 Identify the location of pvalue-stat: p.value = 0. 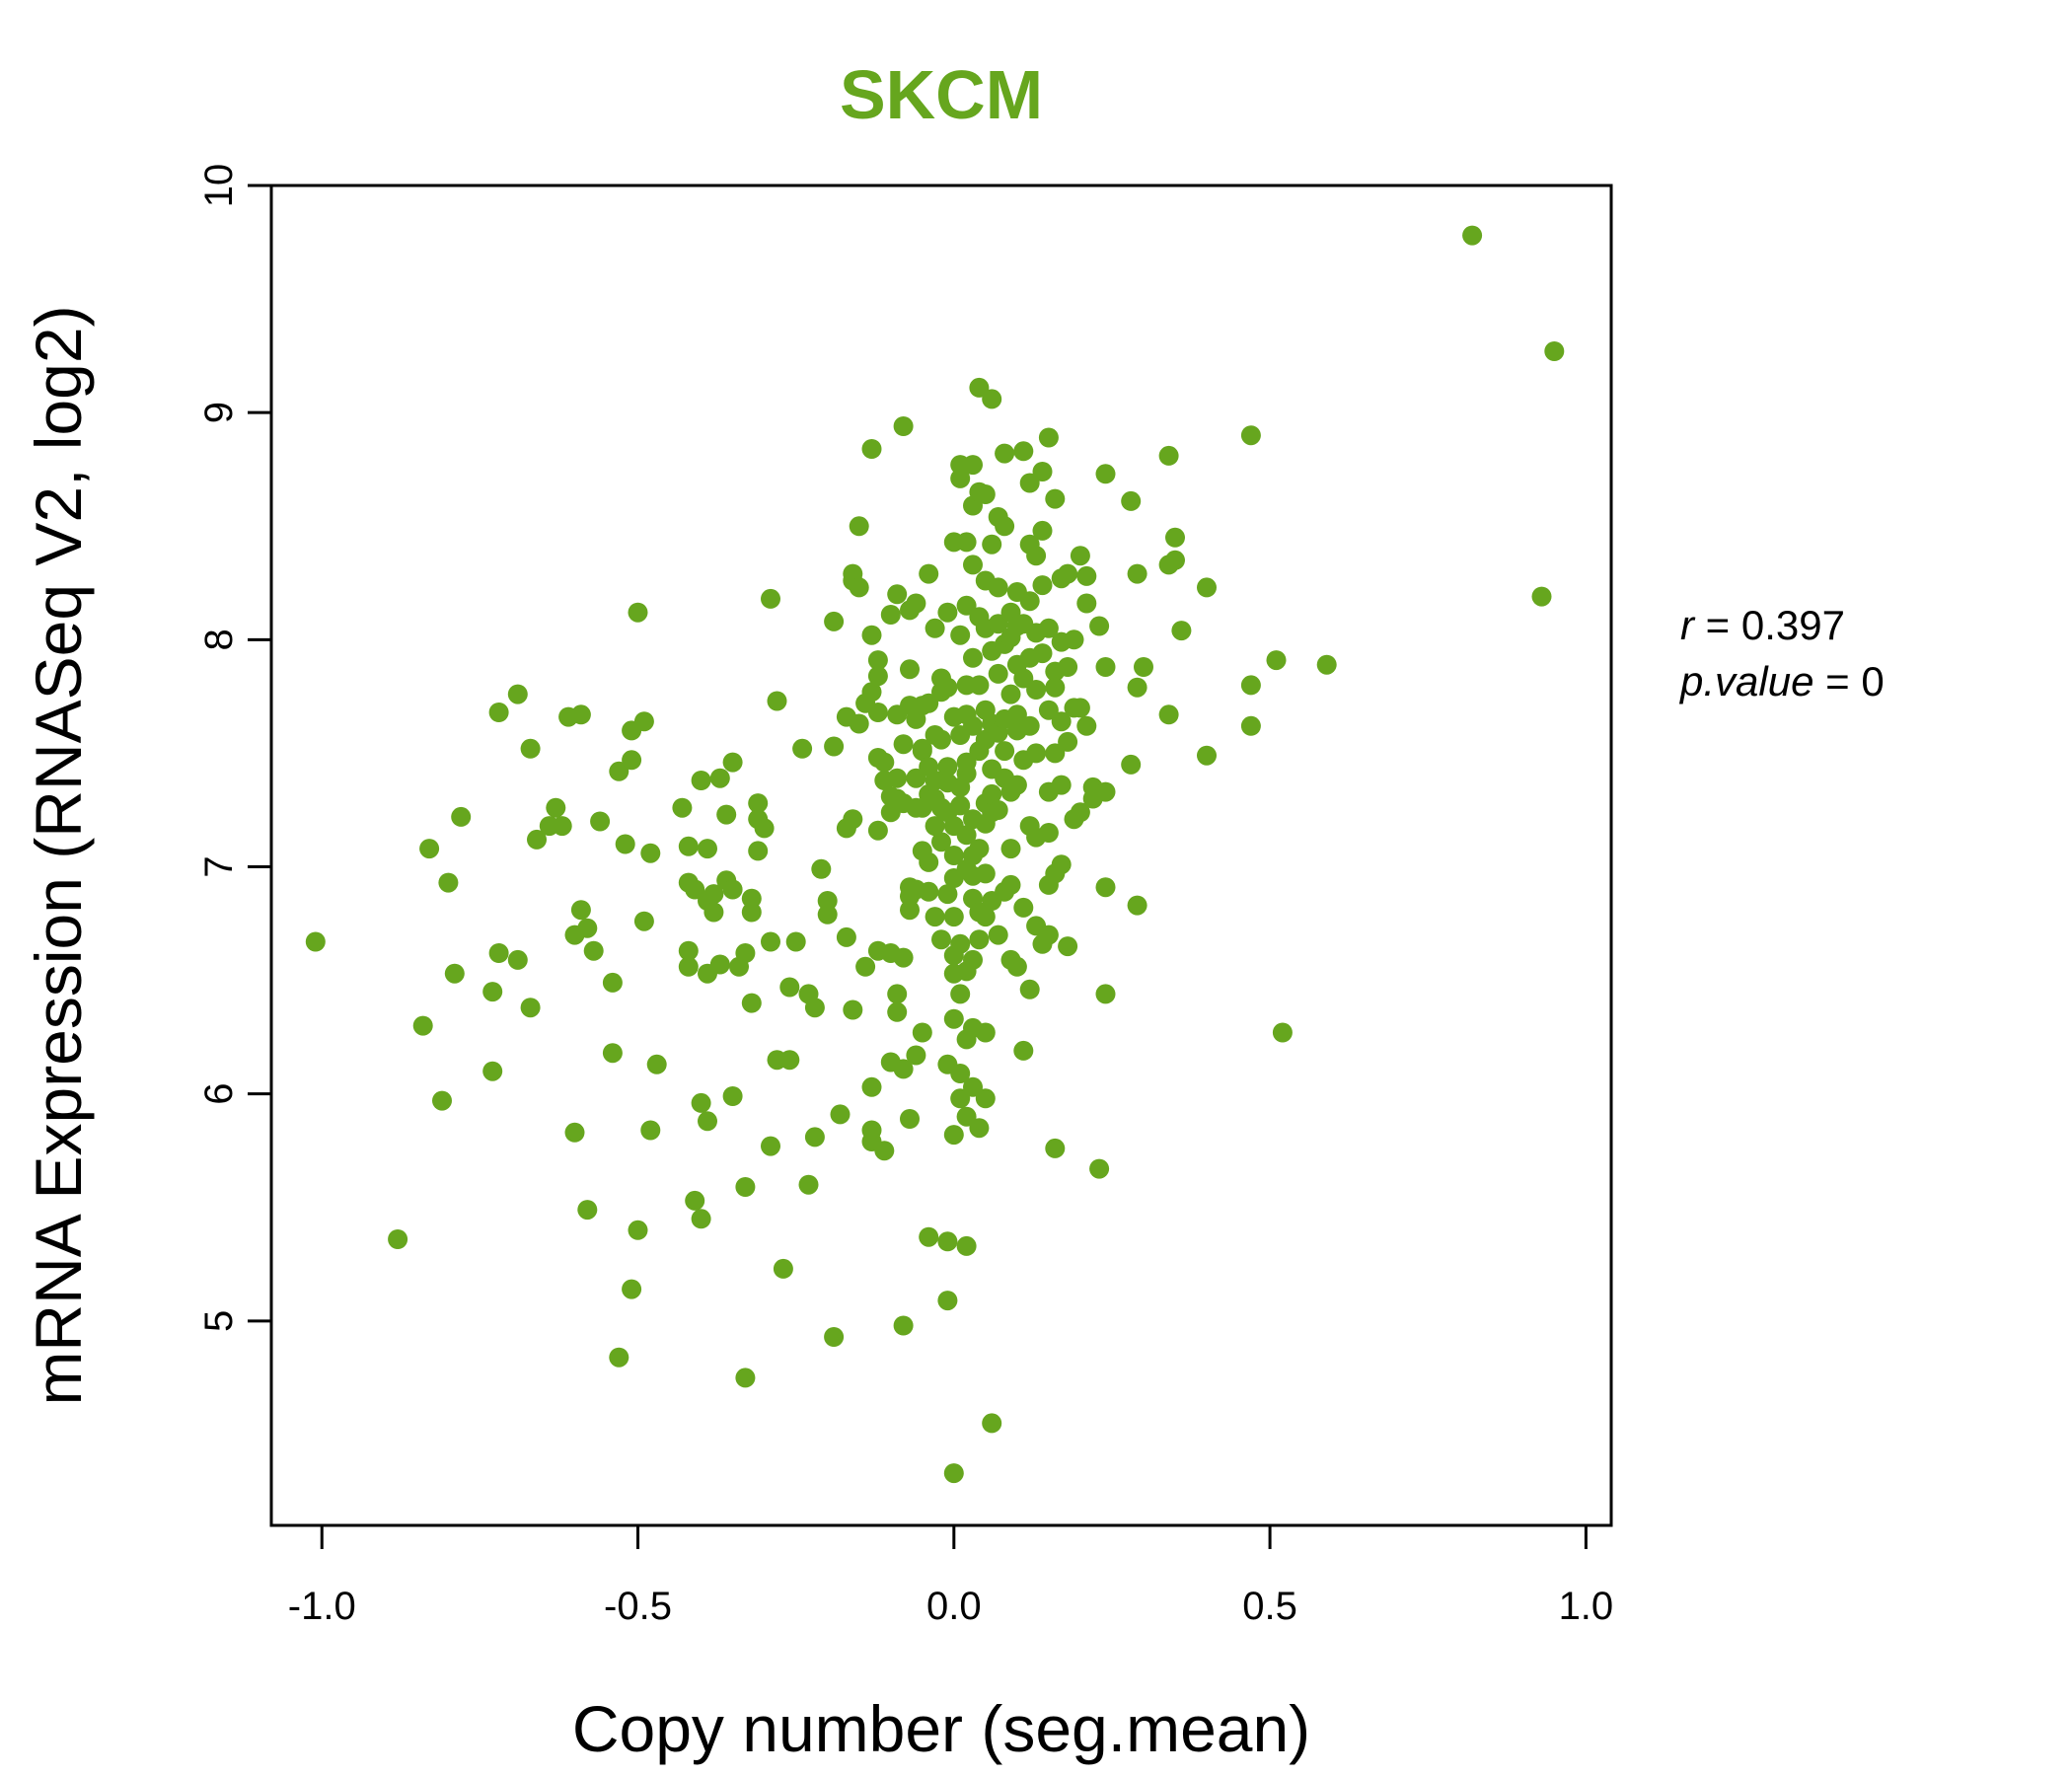
(1781, 681).